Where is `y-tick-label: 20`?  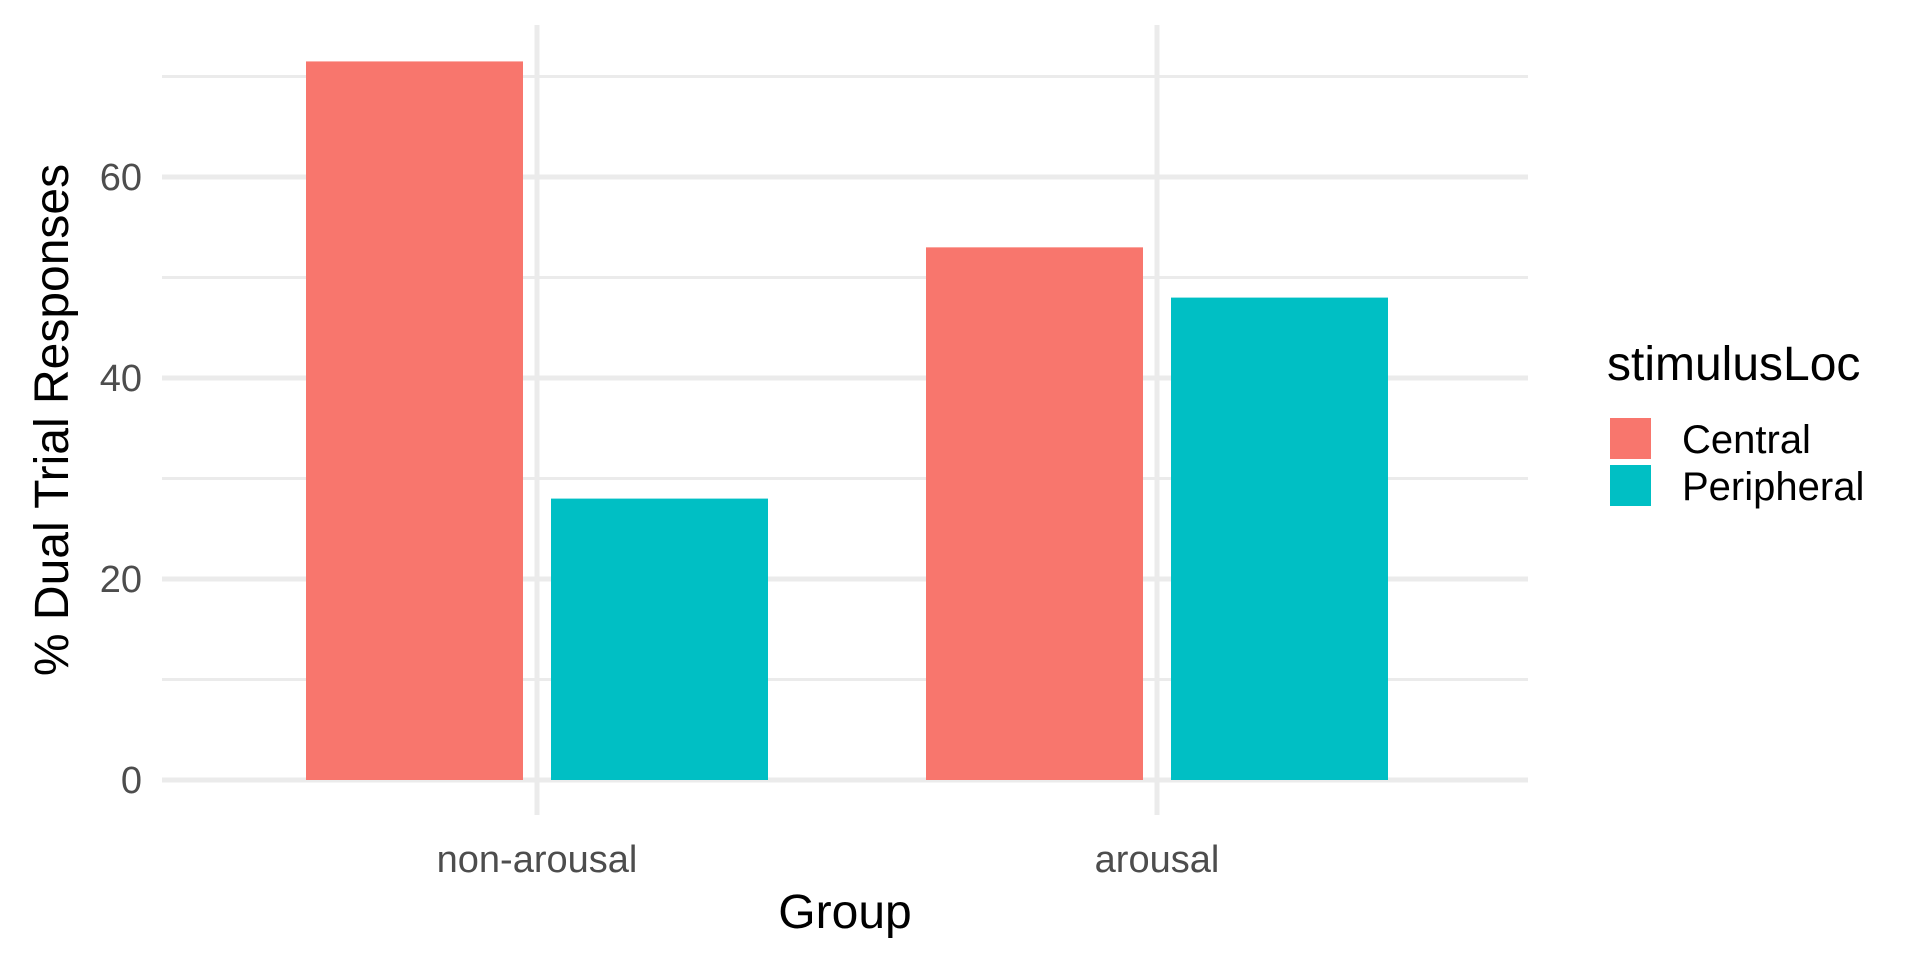 y-tick-label: 20 is located at coordinates (121, 580).